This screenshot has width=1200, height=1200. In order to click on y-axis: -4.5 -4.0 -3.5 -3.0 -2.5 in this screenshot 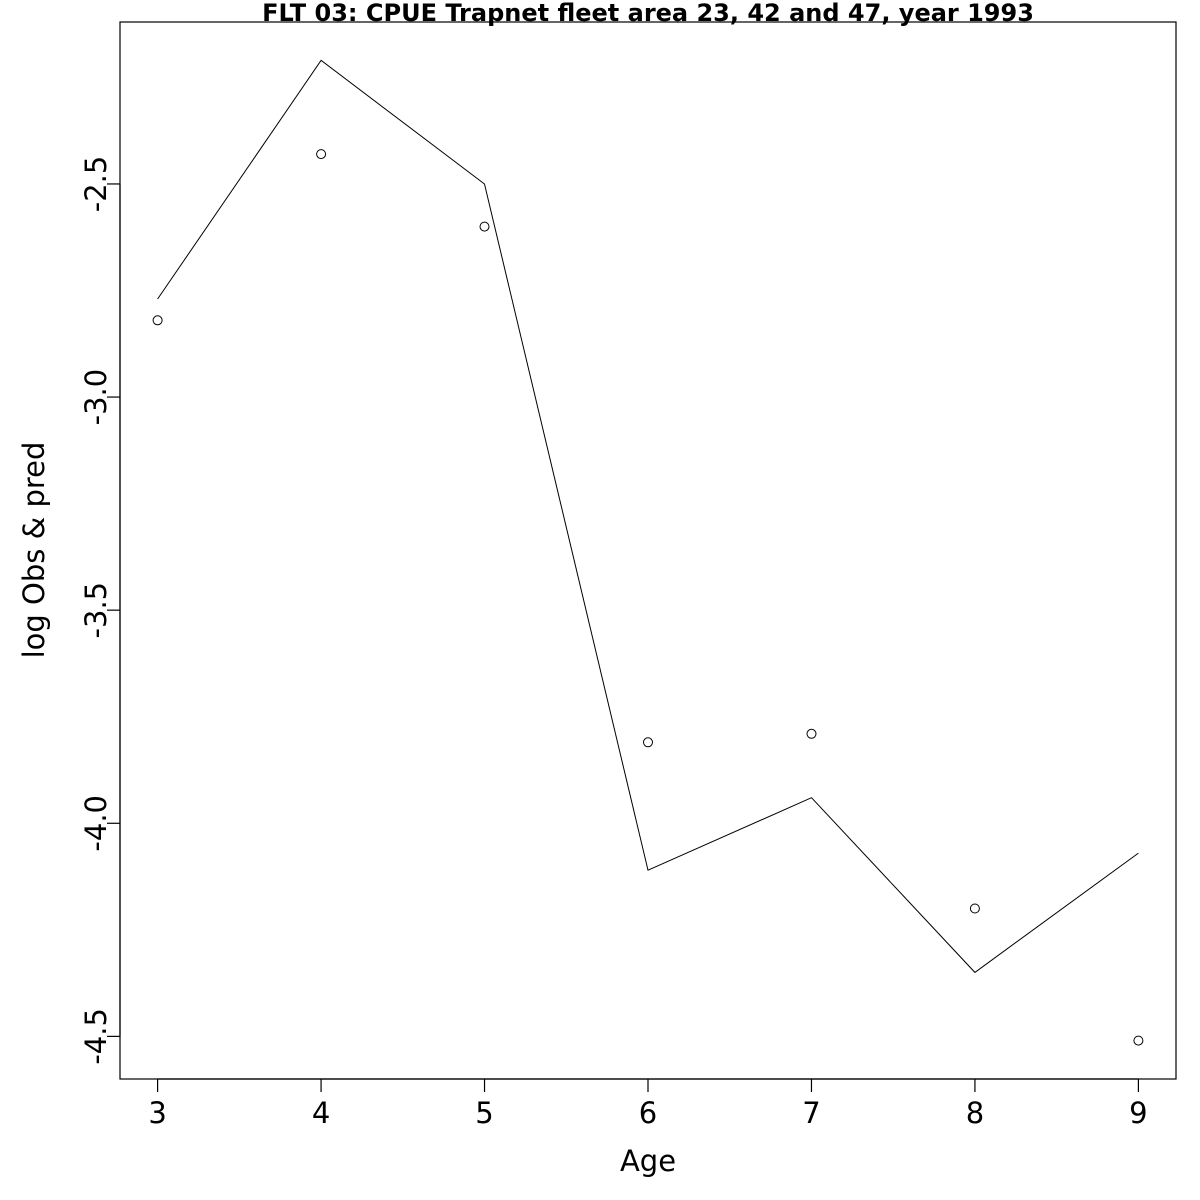, I will do `click(100, 610)`.